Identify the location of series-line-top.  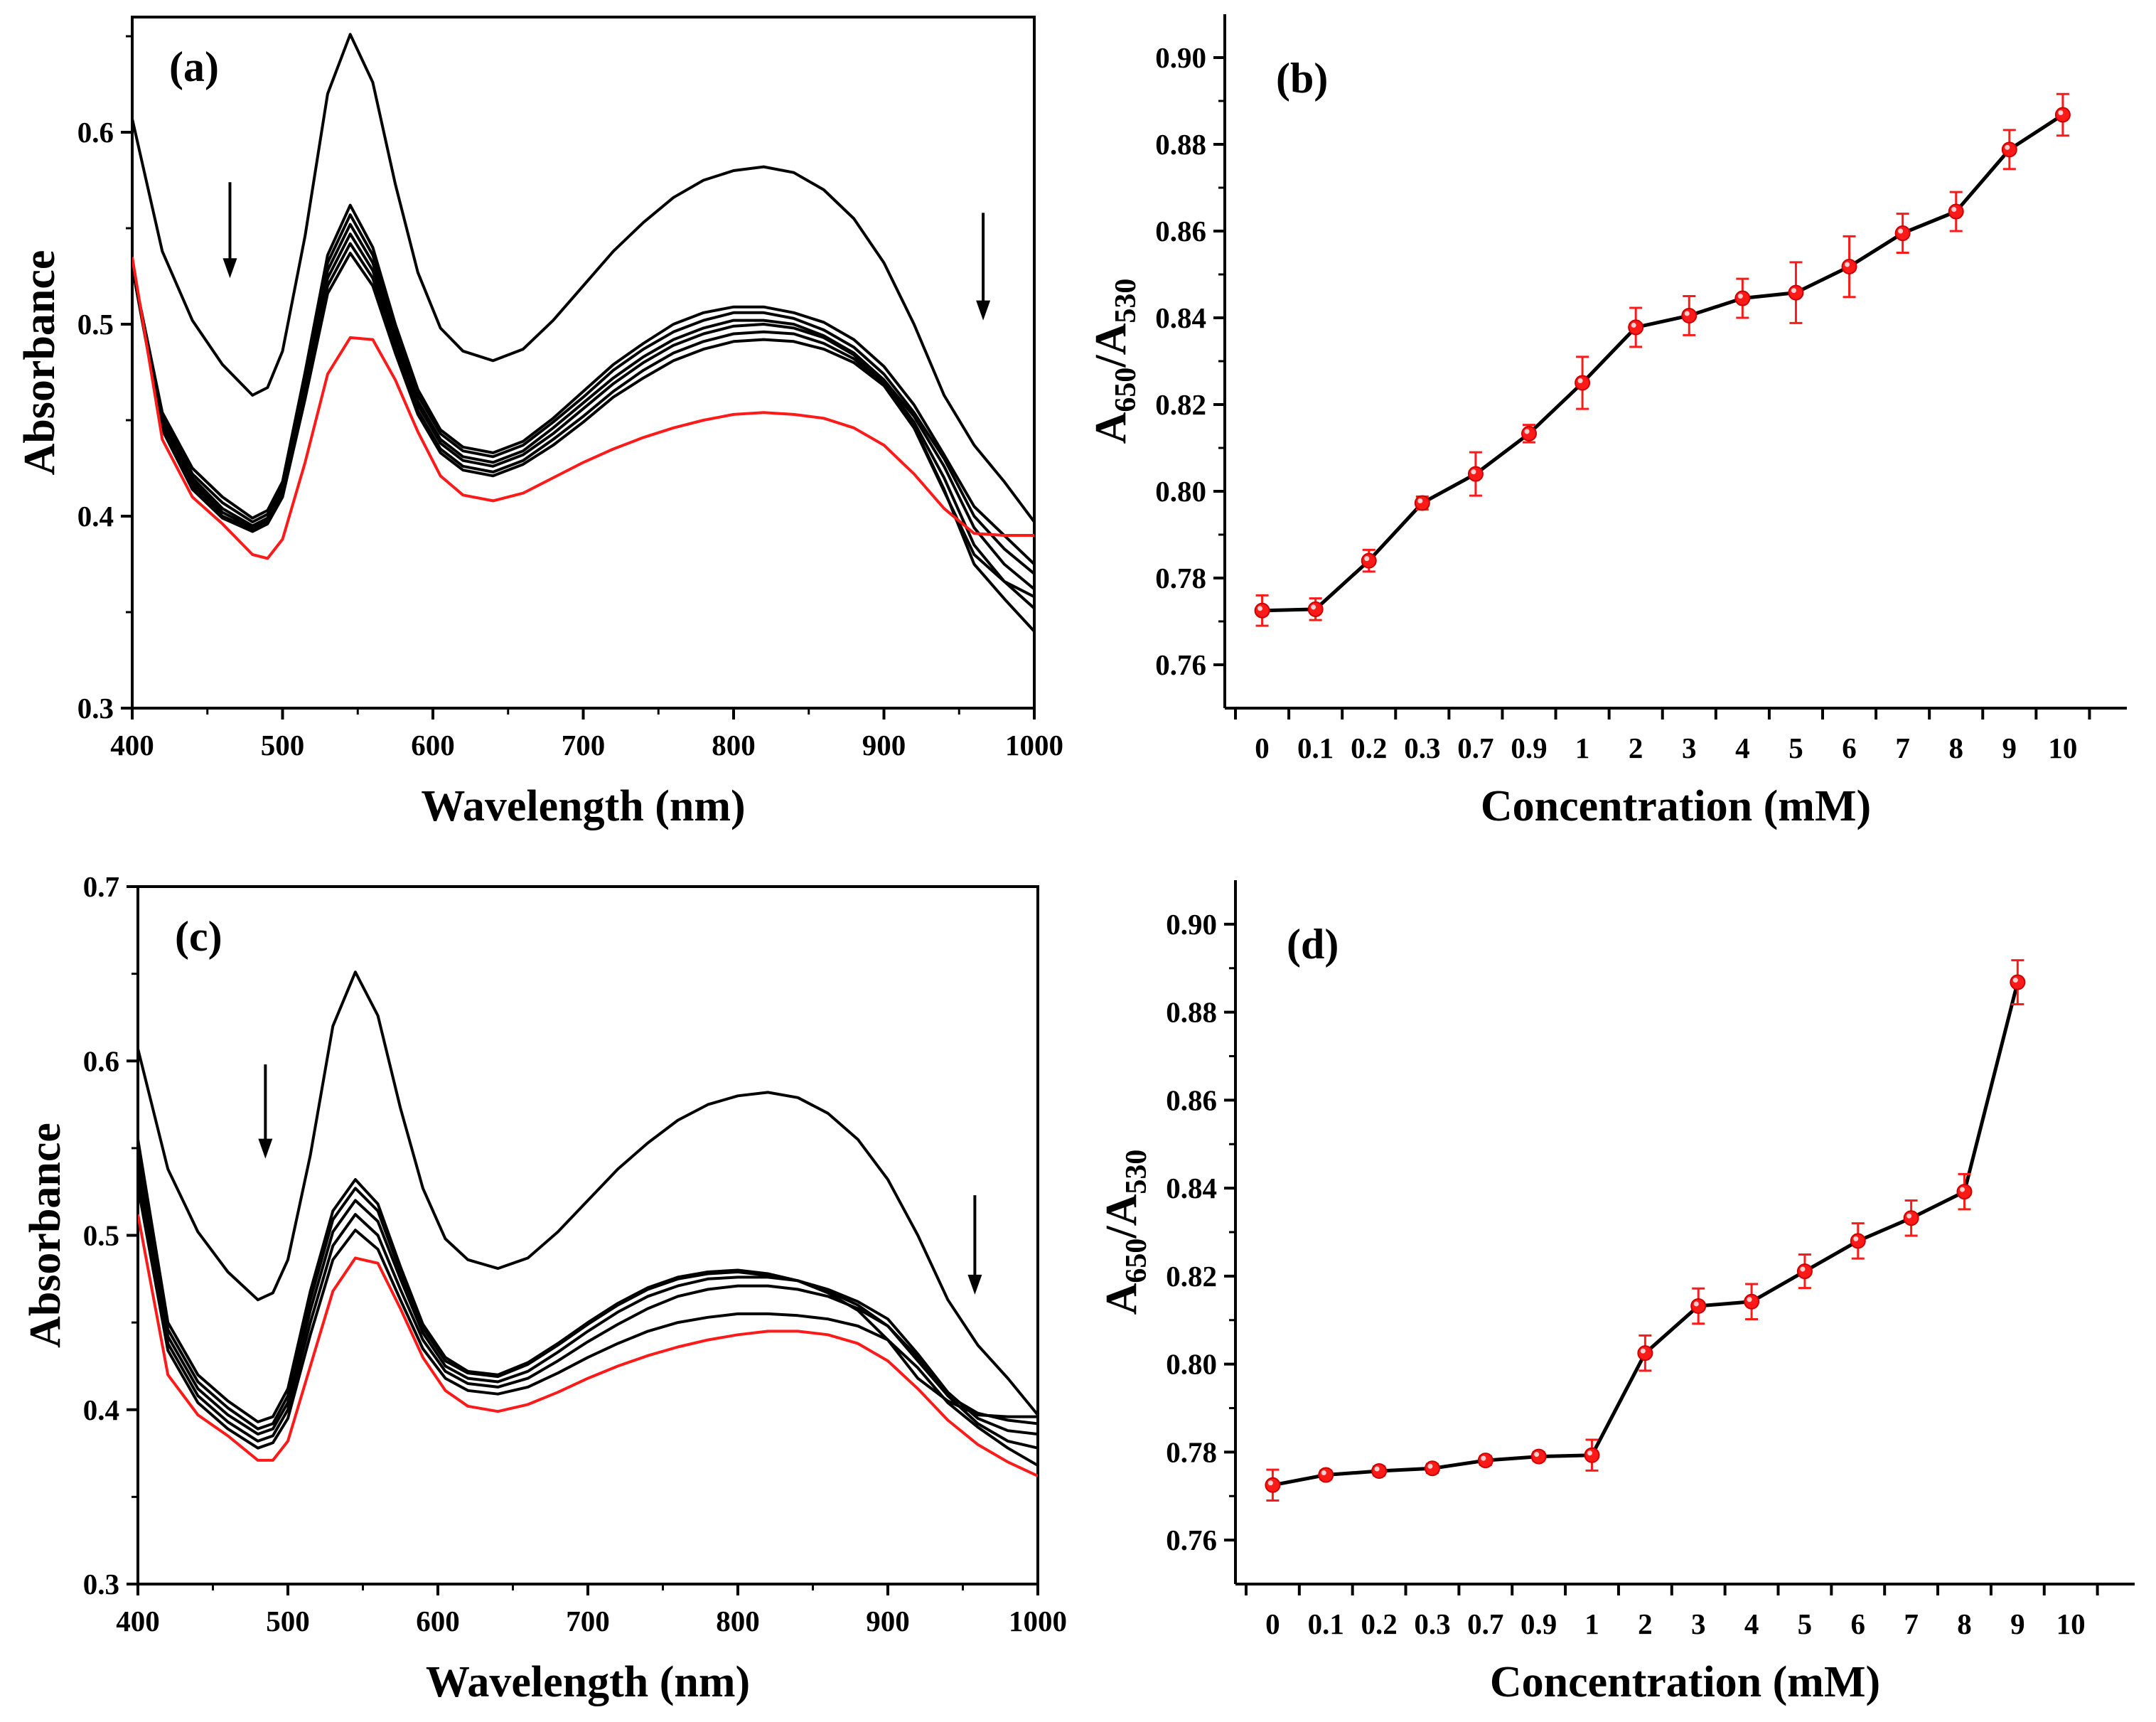
(583, 278).